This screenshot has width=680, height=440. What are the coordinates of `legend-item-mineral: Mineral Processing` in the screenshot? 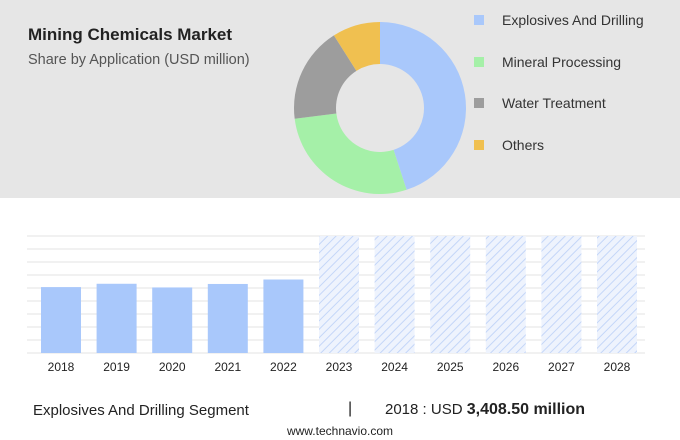 It's located at (559, 62).